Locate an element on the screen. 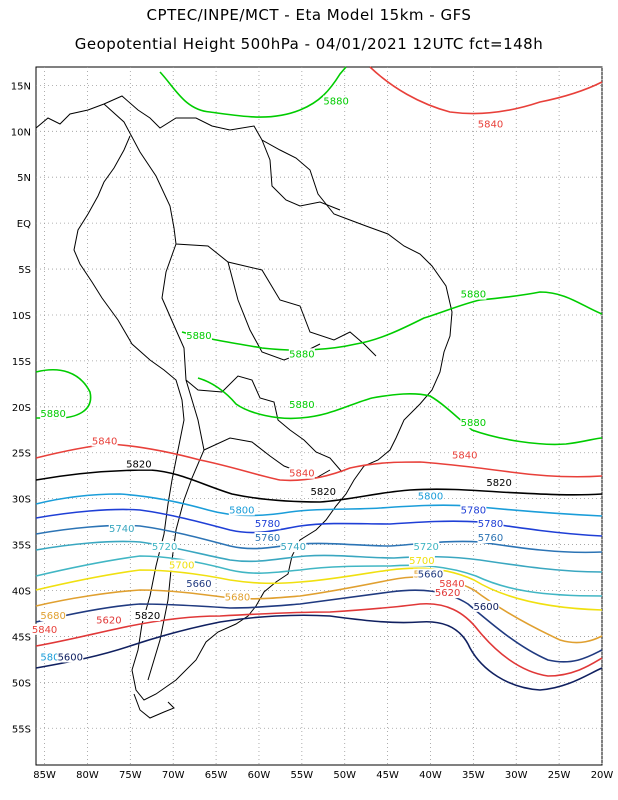 The width and height of the screenshot is (618, 800). lon-tick-label: 20W is located at coordinates (602, 775).